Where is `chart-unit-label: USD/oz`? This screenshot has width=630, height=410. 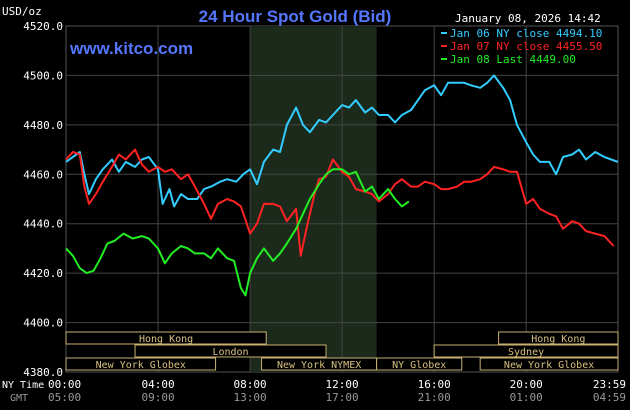
chart-unit-label: USD/oz is located at coordinates (22, 11).